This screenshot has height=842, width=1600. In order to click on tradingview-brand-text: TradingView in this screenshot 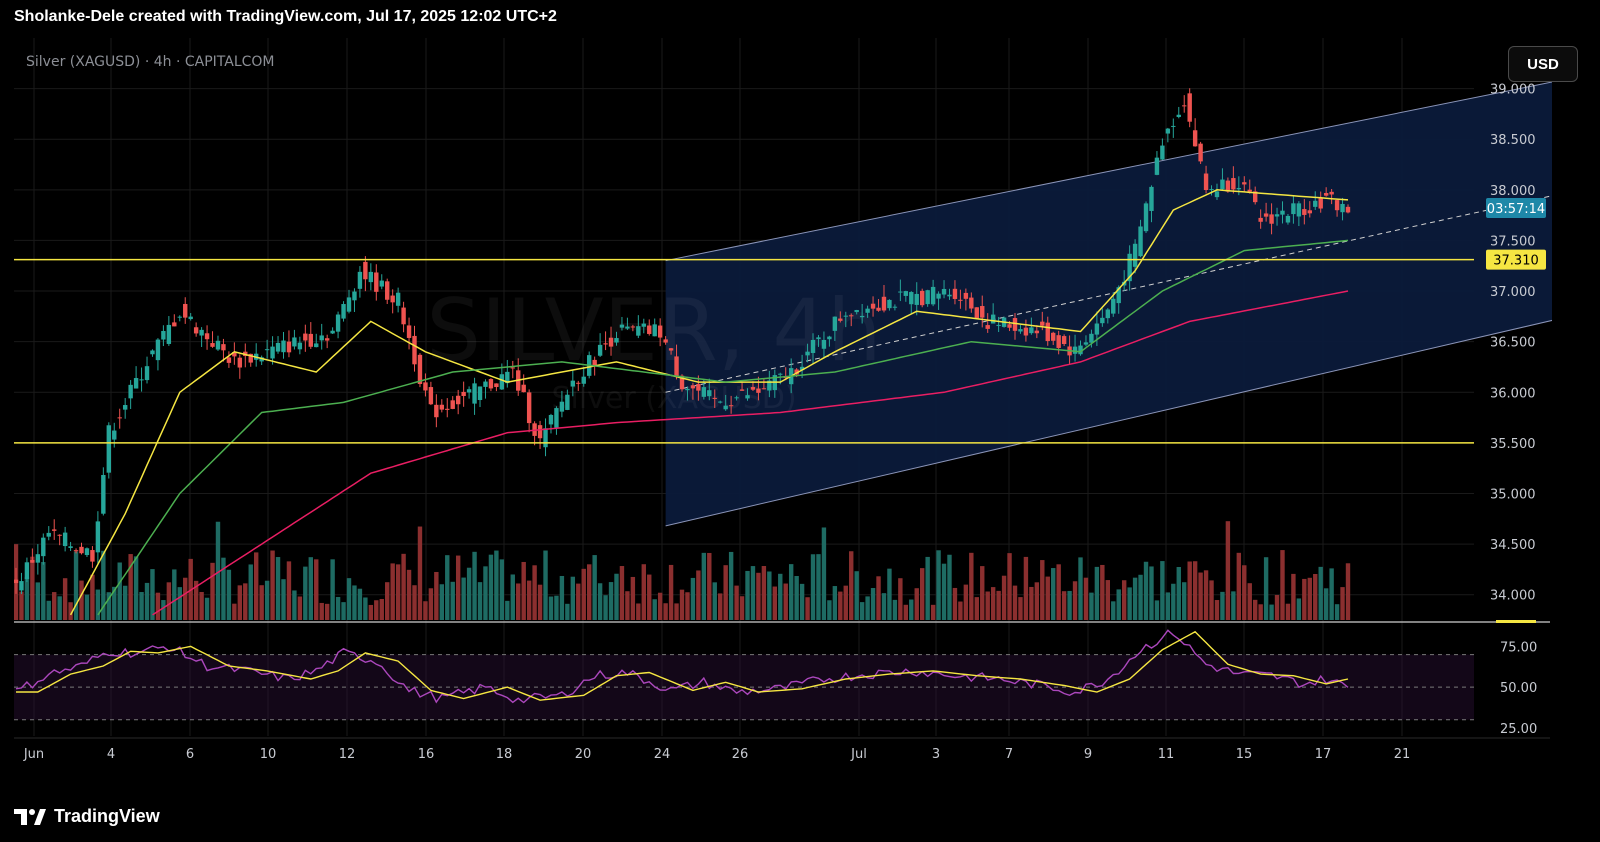, I will do `click(107, 816)`.